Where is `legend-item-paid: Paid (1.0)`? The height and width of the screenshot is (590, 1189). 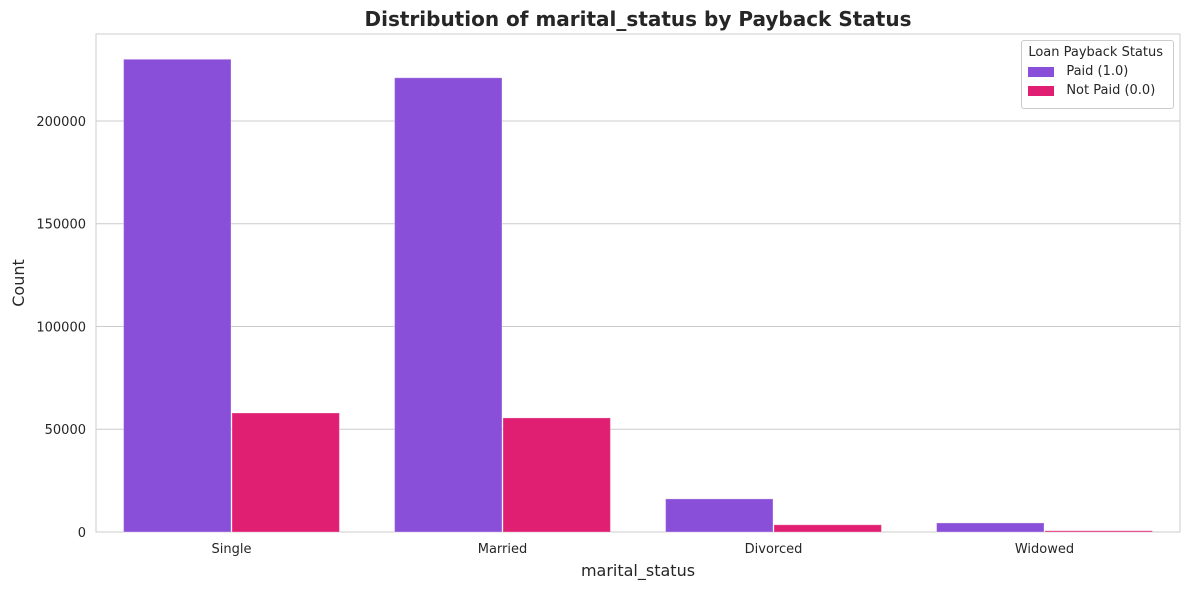 legend-item-paid: Paid (1.0) is located at coordinates (1095, 71).